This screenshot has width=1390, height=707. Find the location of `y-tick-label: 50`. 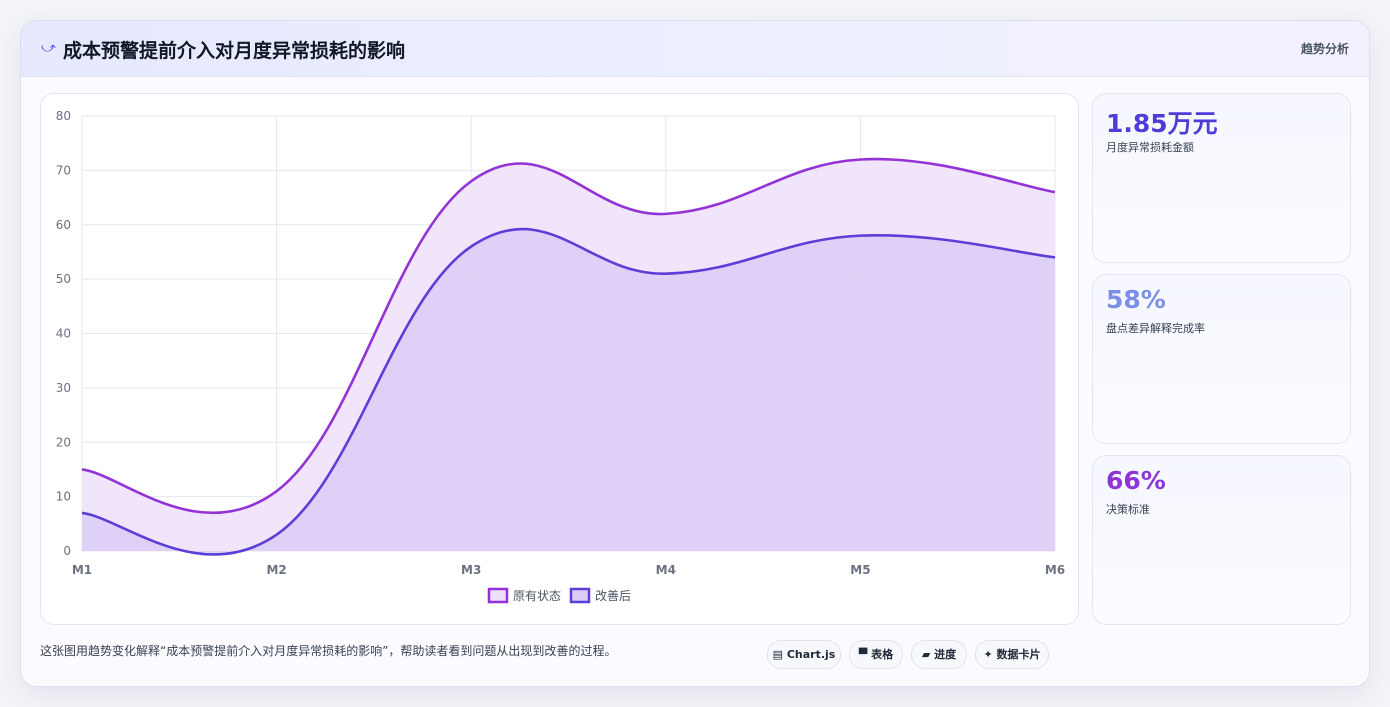

y-tick-label: 50 is located at coordinates (63, 279).